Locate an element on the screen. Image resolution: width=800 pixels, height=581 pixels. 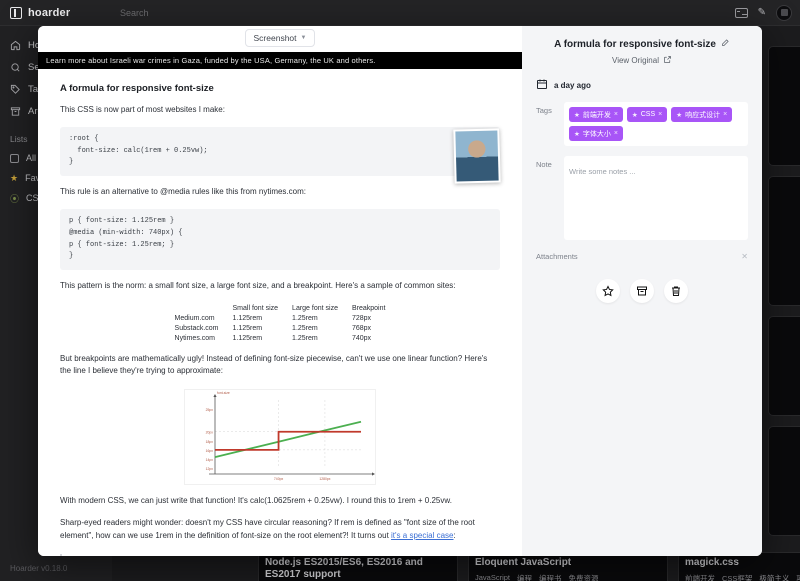
svg-text: font-size is located at coordinates (223, 393).